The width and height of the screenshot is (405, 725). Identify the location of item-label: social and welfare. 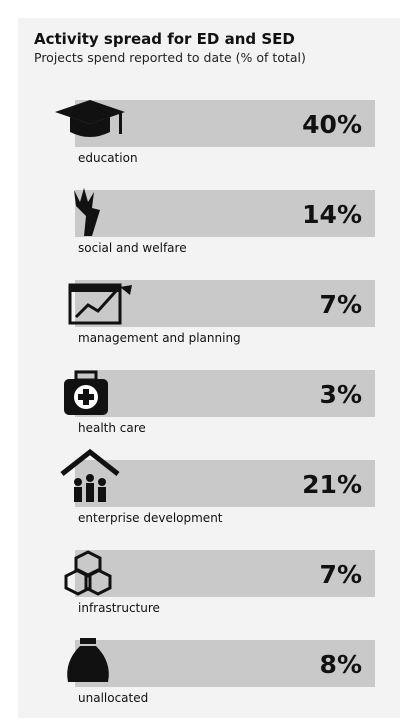
(132, 248).